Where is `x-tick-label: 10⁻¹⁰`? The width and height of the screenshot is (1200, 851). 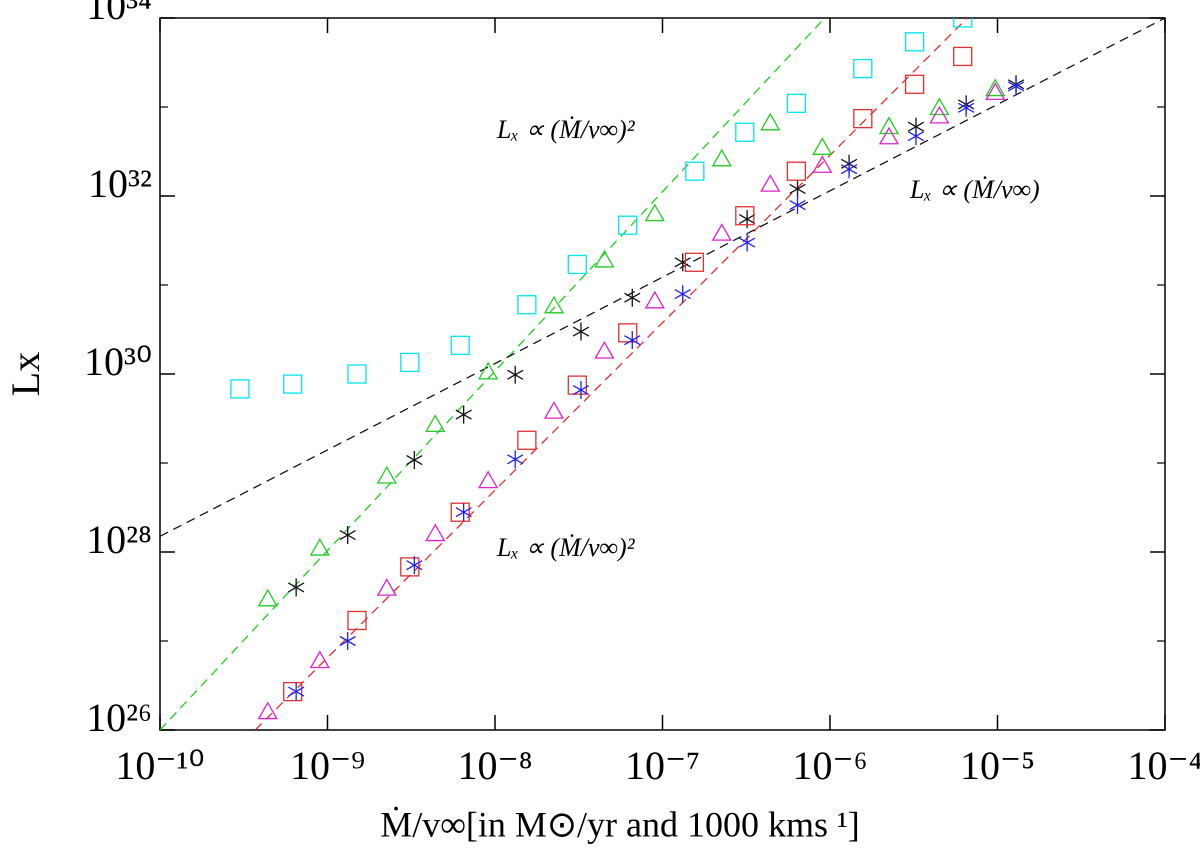
x-tick-label: 10⁻¹⁰ is located at coordinates (159, 765).